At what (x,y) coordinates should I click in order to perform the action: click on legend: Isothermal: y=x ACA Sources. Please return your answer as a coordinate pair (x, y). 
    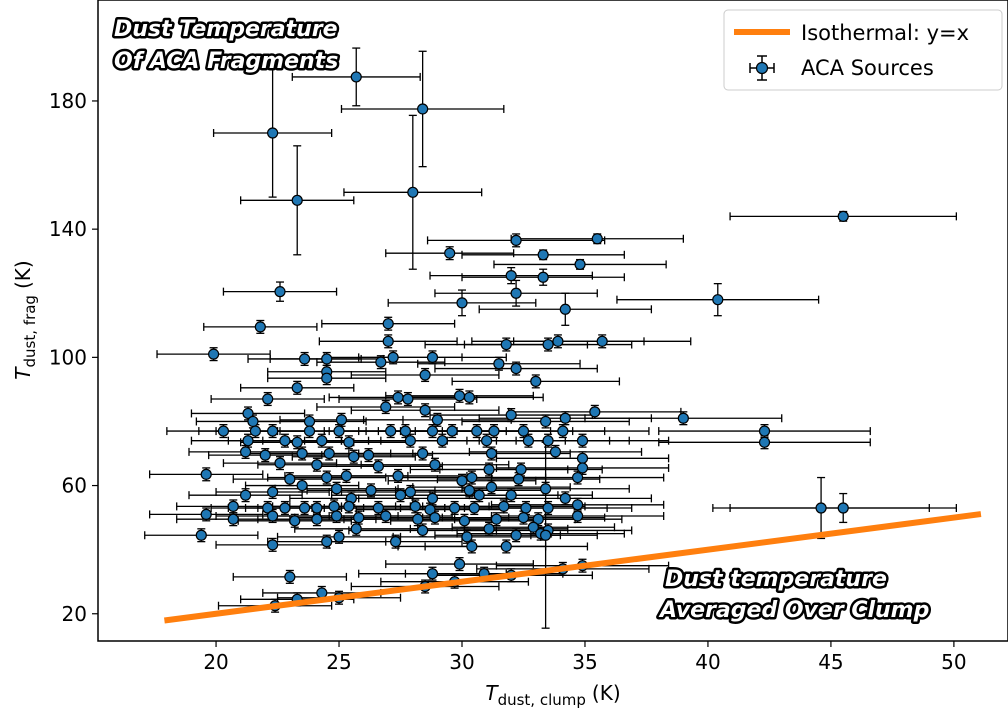
    Looking at the image, I should click on (863, 50).